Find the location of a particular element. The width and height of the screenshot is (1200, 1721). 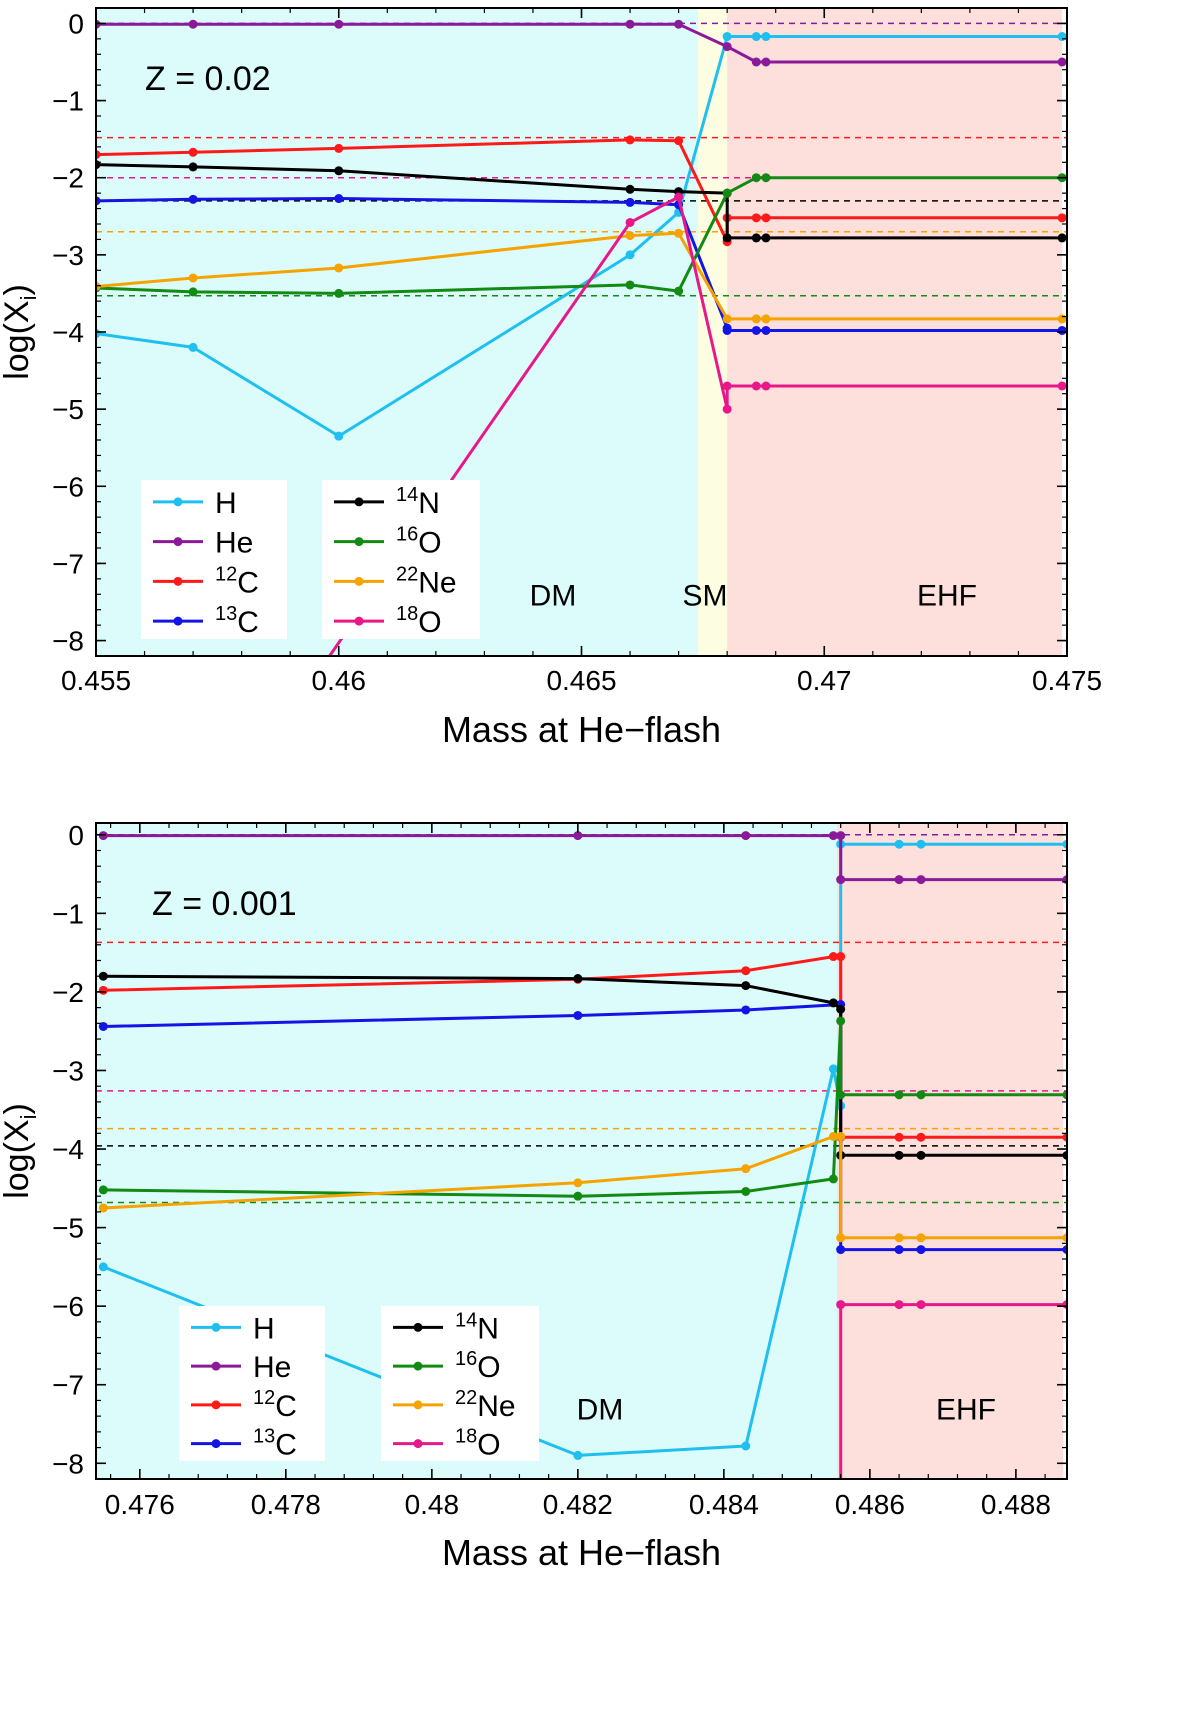

legend-isotope-element: O is located at coordinates (429, 543).